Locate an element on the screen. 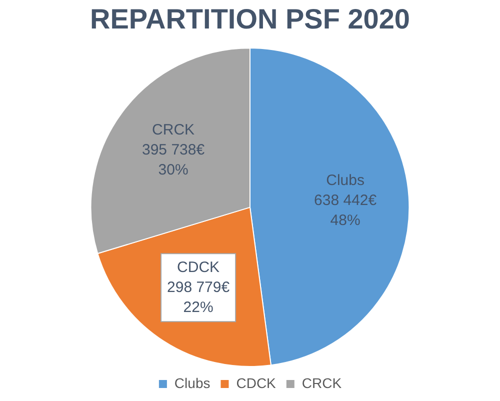 The height and width of the screenshot is (401, 500). slice-label: CRCK is located at coordinates (173, 130).